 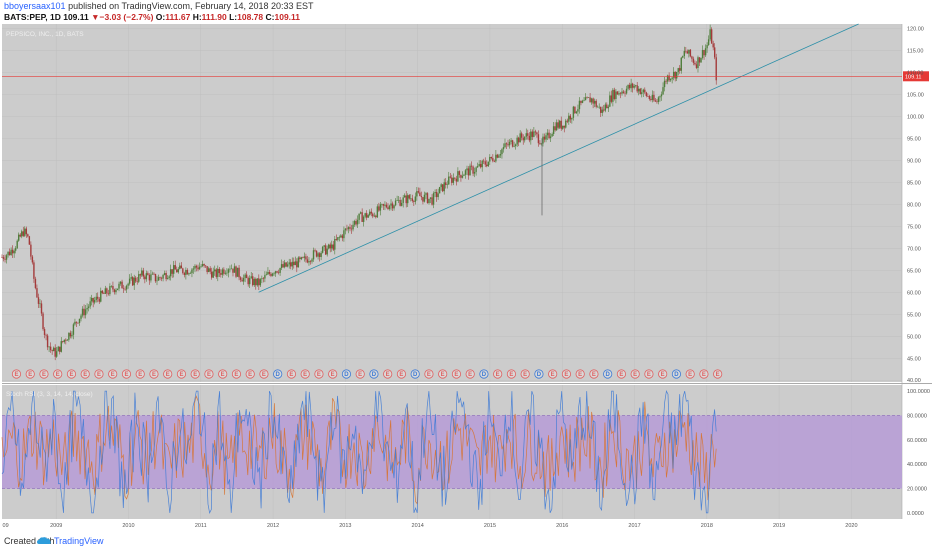 I want to click on time-tick-label: 09, so click(x=6, y=526).